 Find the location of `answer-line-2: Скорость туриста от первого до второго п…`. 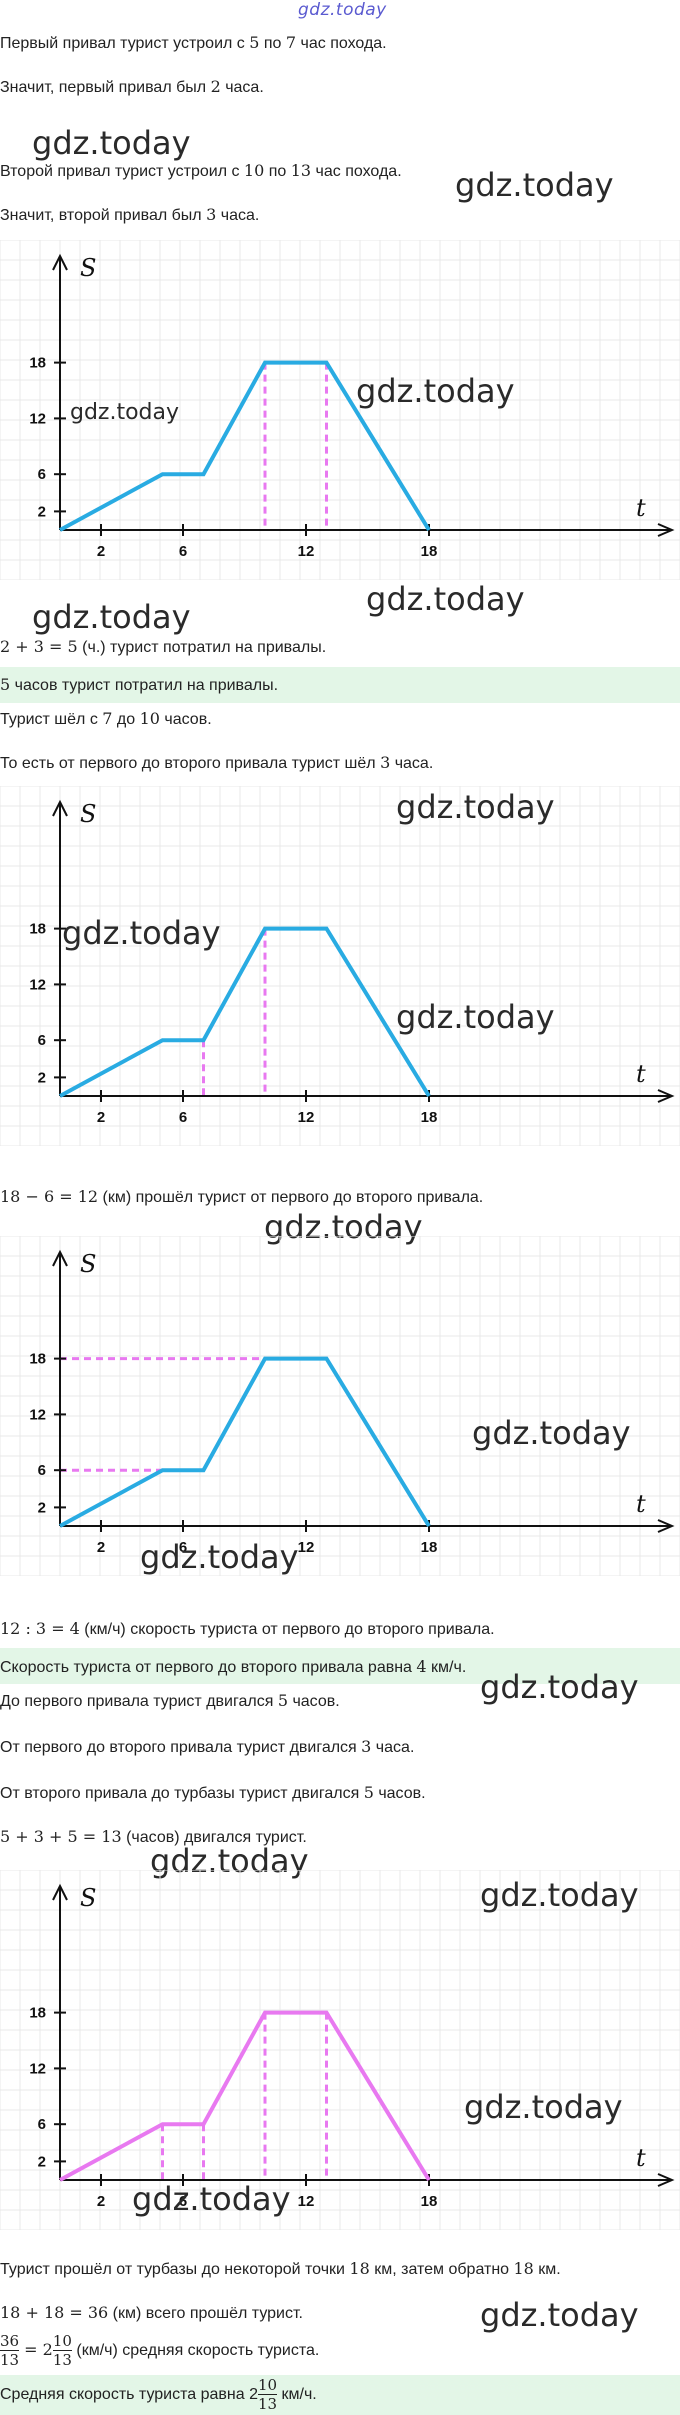

answer-line-2: Скорость туриста от первого до второго п… is located at coordinates (233, 1666).